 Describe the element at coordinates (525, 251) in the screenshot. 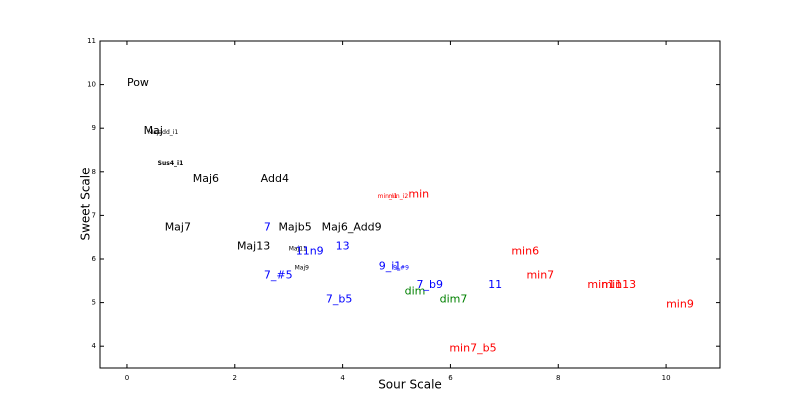

I see `point-label: min6` at that location.